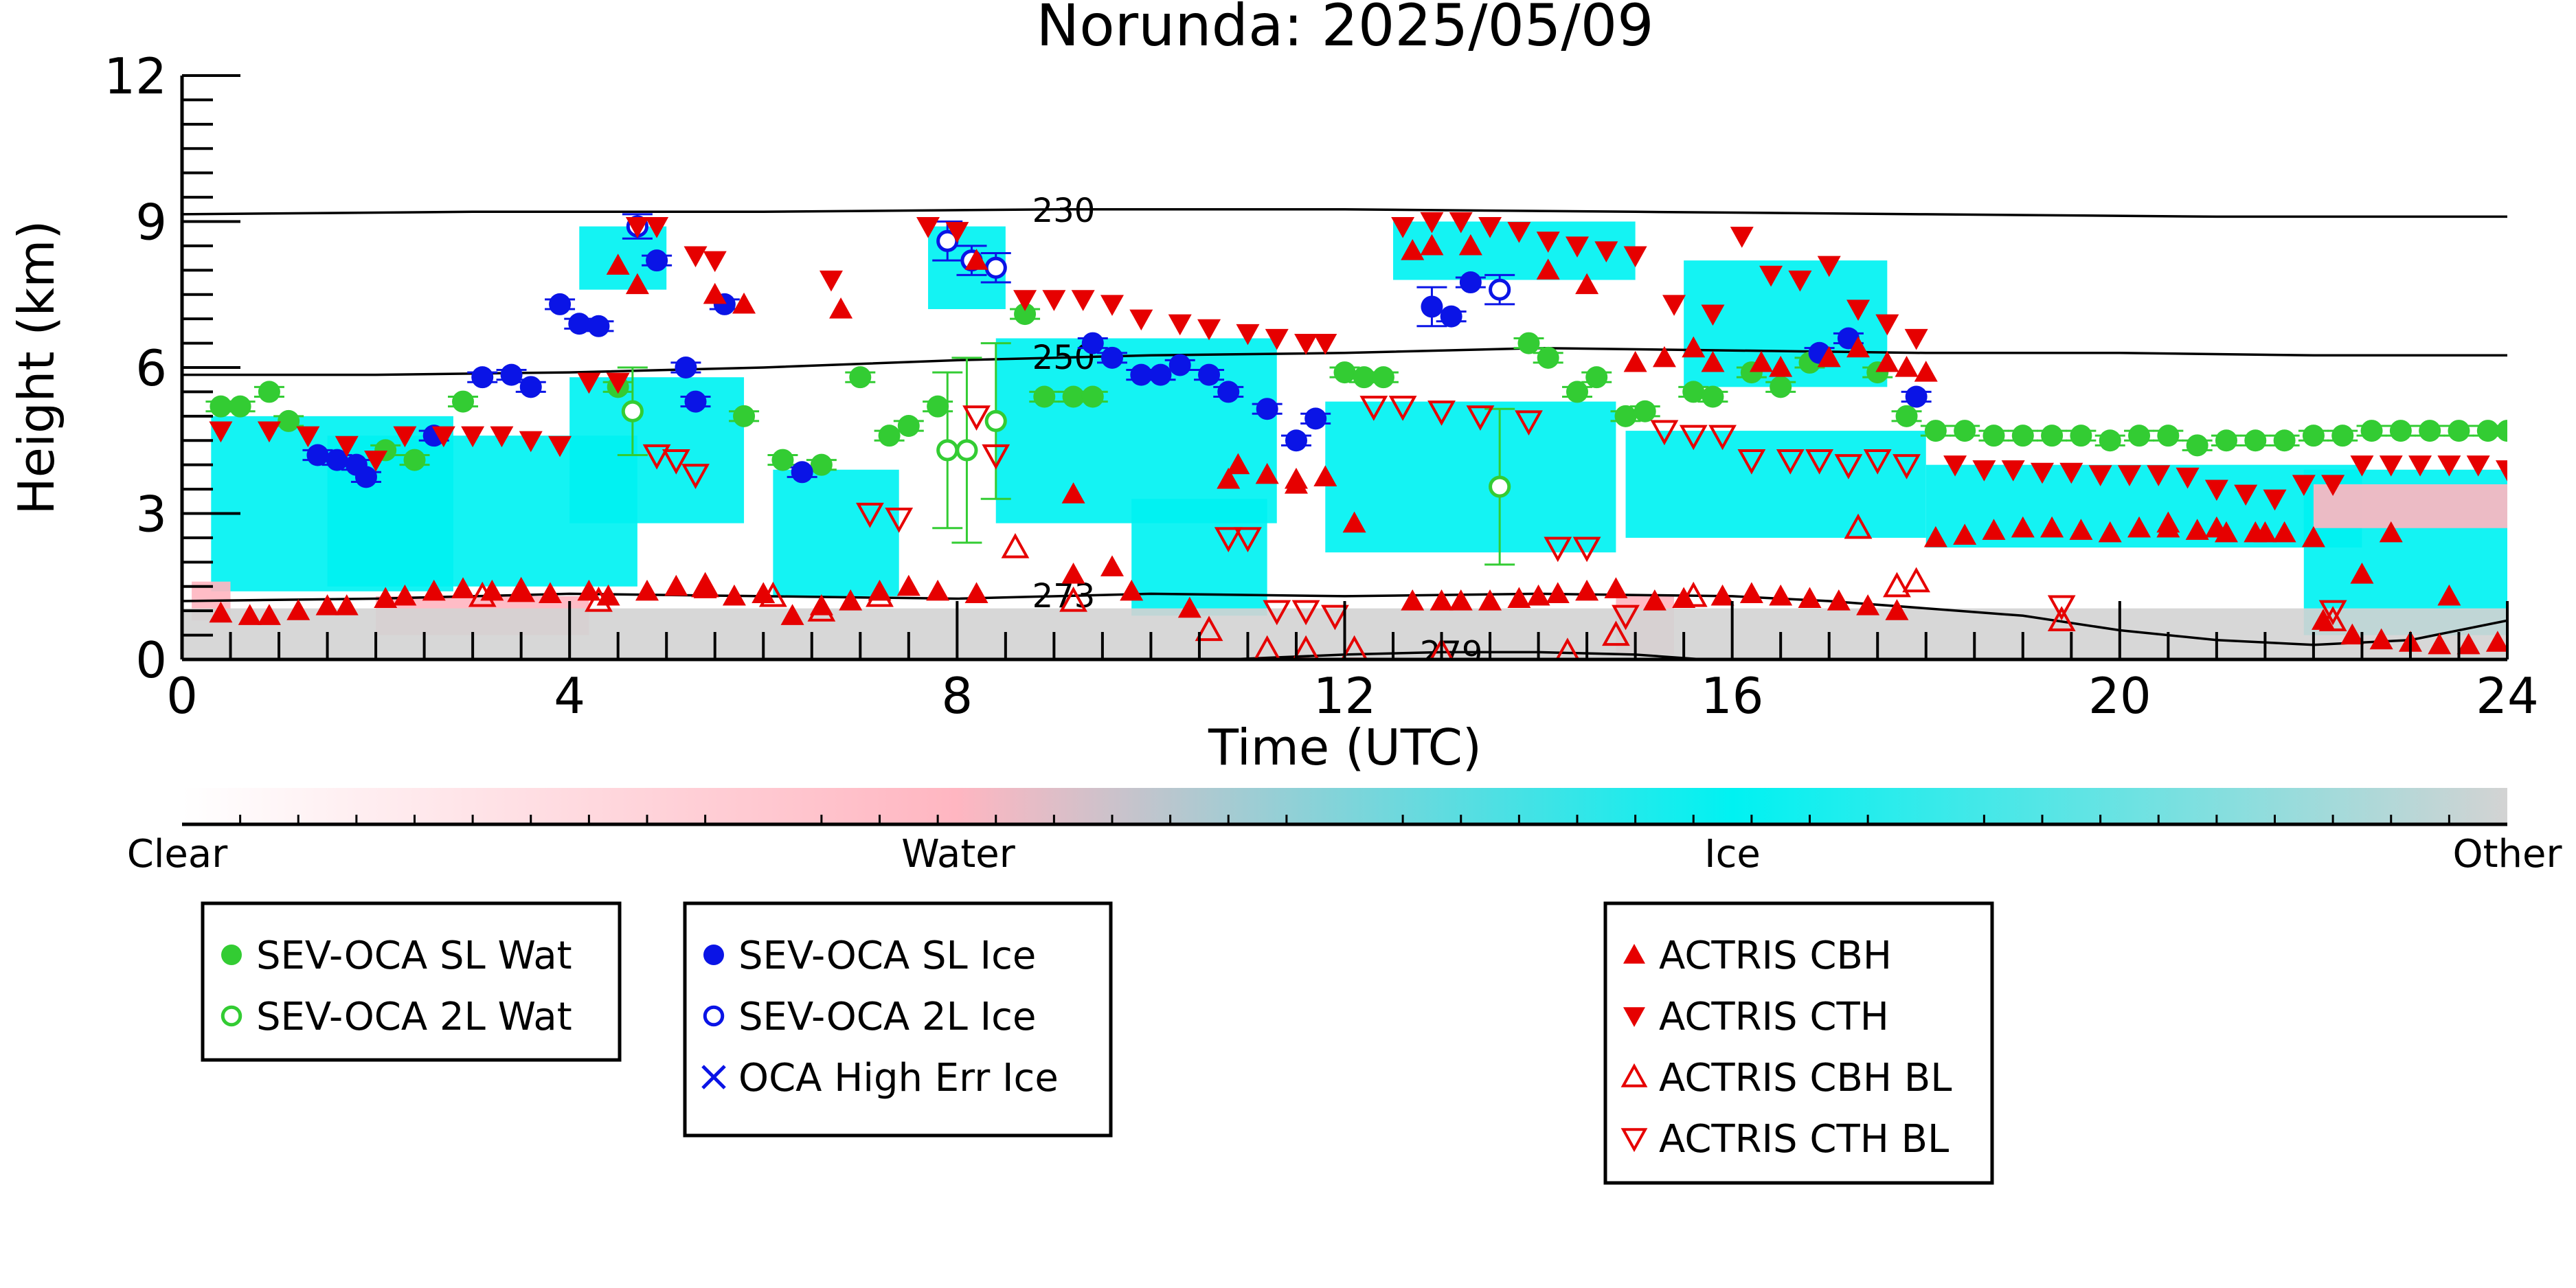 The width and height of the screenshot is (2576, 1288). I want to click on colorbar: Clear Water Ice Other, so click(1344, 832).